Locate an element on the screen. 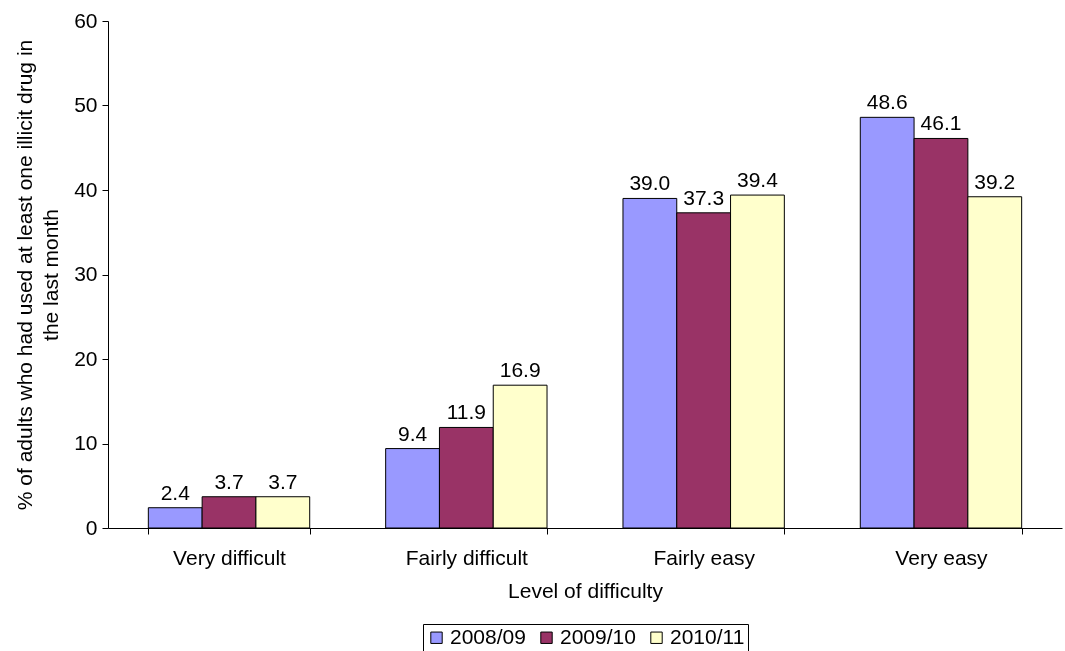 Image resolution: width=1065 pixels, height=651 pixels. legend-label: 2010/11 is located at coordinates (707, 636).